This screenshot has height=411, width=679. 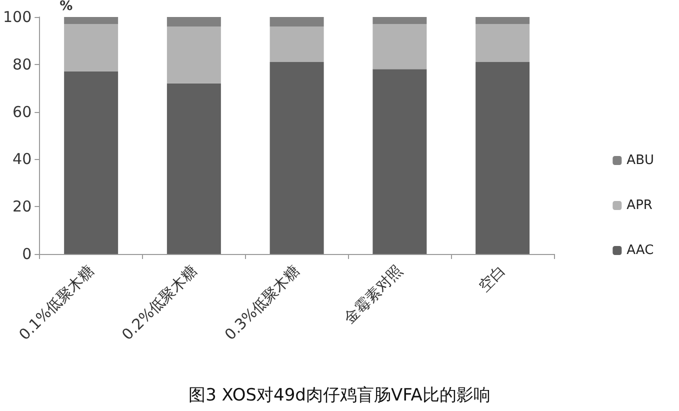 I want to click on legend-label: APR, so click(x=639, y=205).